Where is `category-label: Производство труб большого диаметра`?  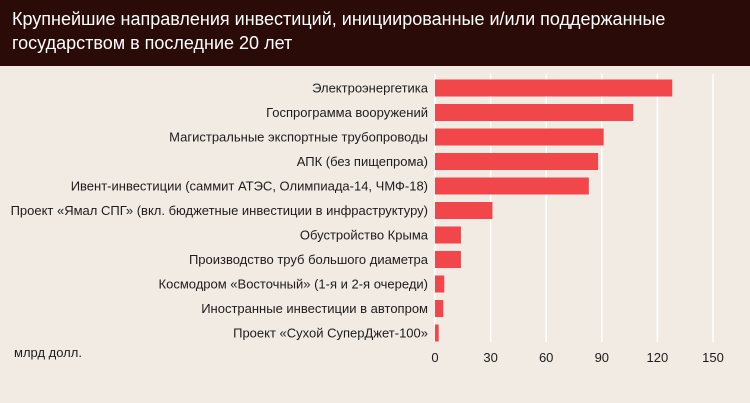 category-label: Производство труб большого диаметра is located at coordinates (309, 259).